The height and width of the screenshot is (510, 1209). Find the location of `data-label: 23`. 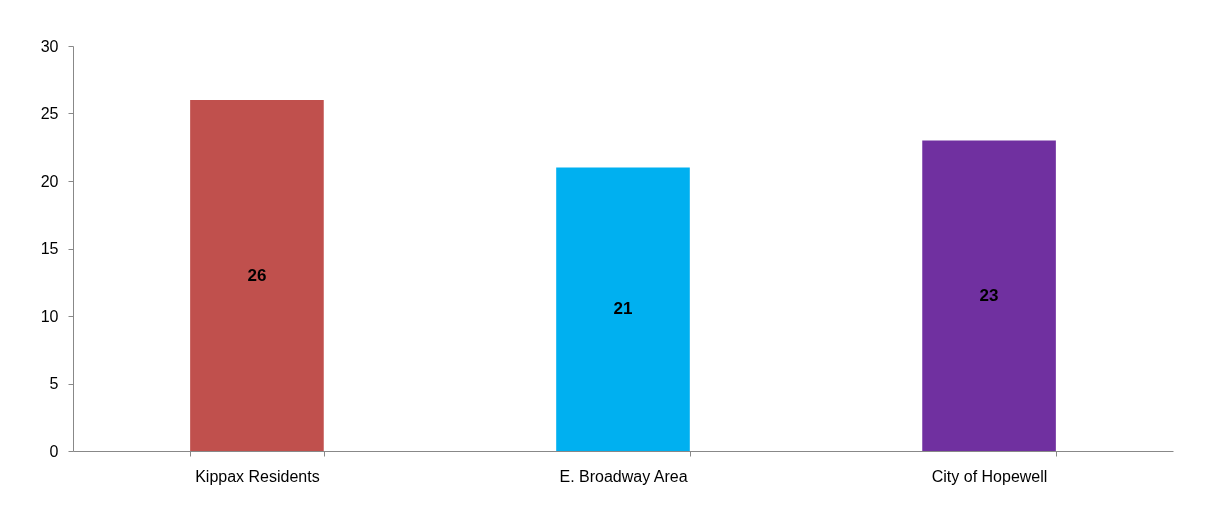

data-label: 23 is located at coordinates (989, 295).